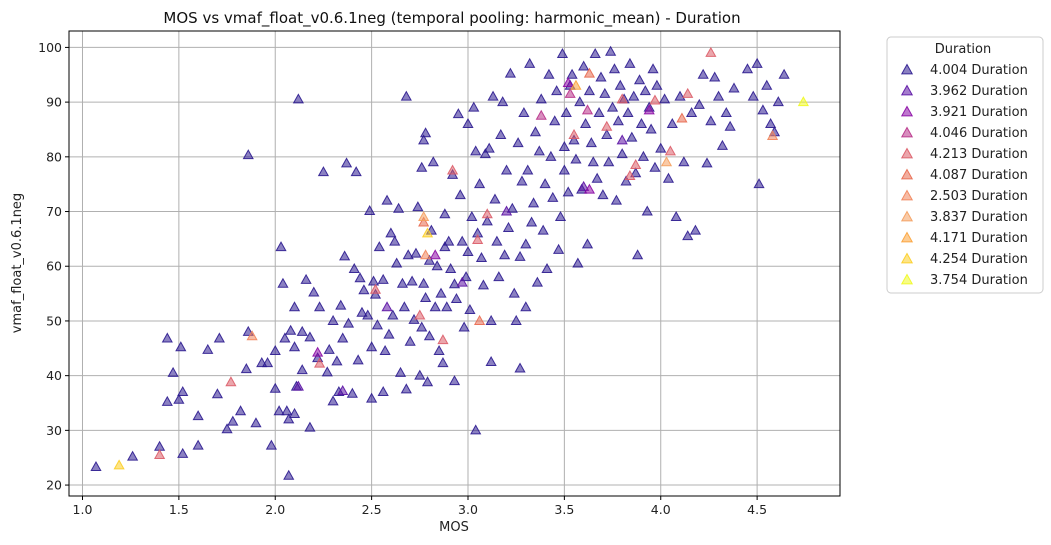 The width and height of the screenshot is (1051, 545). What do you see at coordinates (54, 375) in the screenshot?
I see `y-tick-label: 40` at bounding box center [54, 375].